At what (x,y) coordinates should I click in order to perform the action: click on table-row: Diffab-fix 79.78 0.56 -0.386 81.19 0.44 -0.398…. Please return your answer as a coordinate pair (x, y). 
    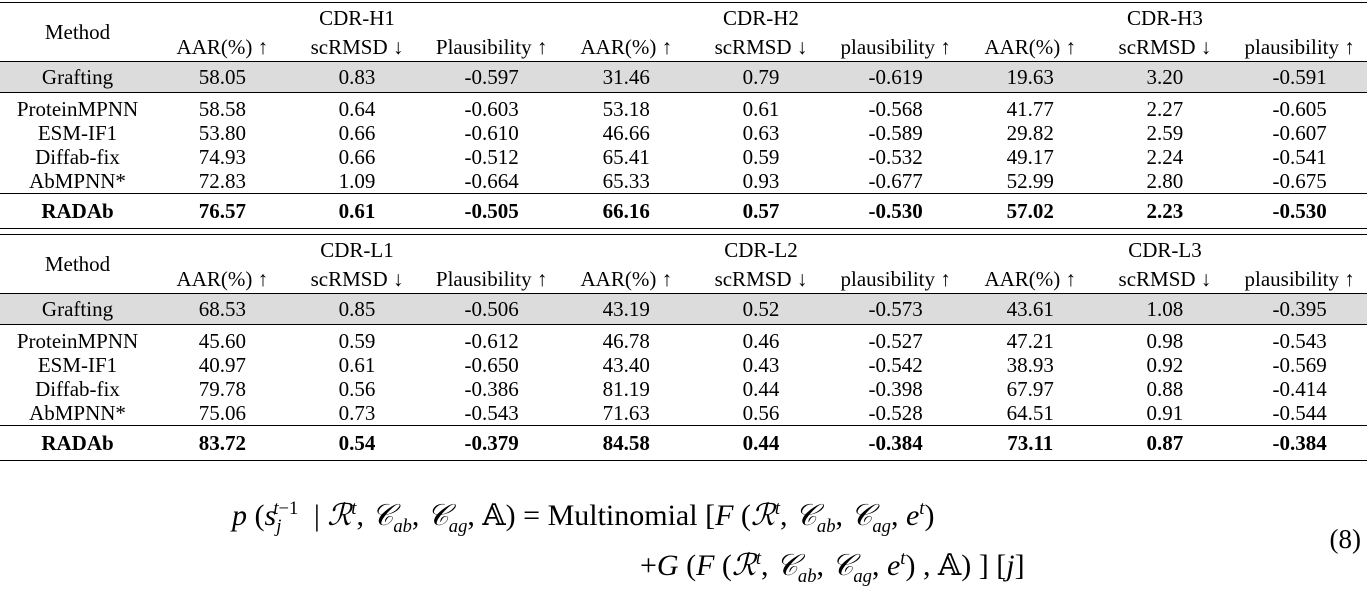
    Looking at the image, I should click on (683, 389).